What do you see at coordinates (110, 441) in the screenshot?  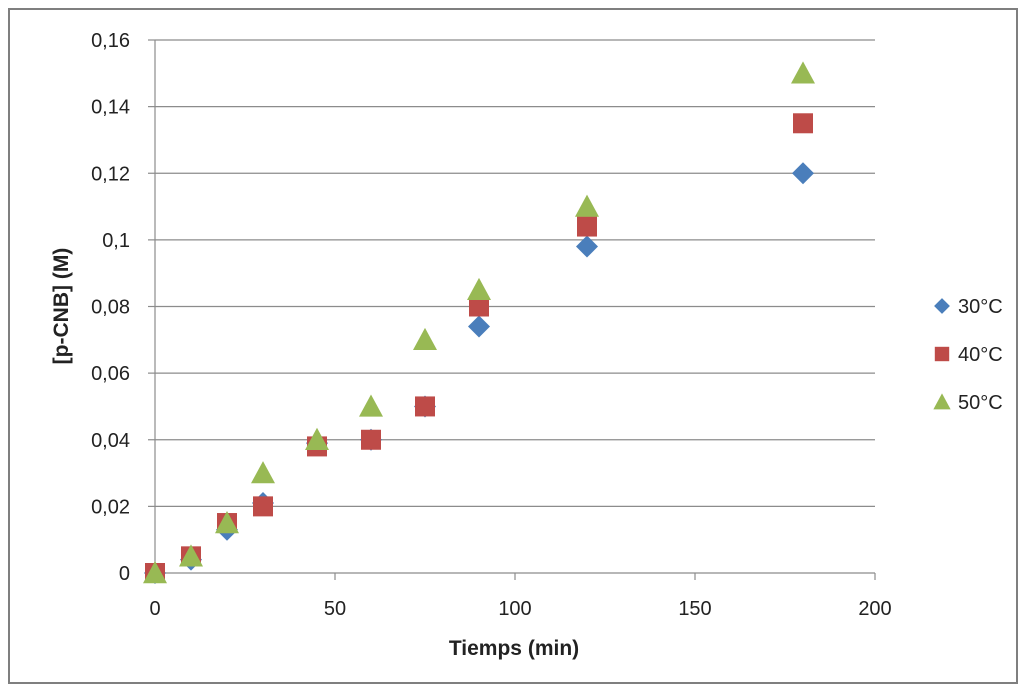 I see `y-tick-label: 0,04` at bounding box center [110, 441].